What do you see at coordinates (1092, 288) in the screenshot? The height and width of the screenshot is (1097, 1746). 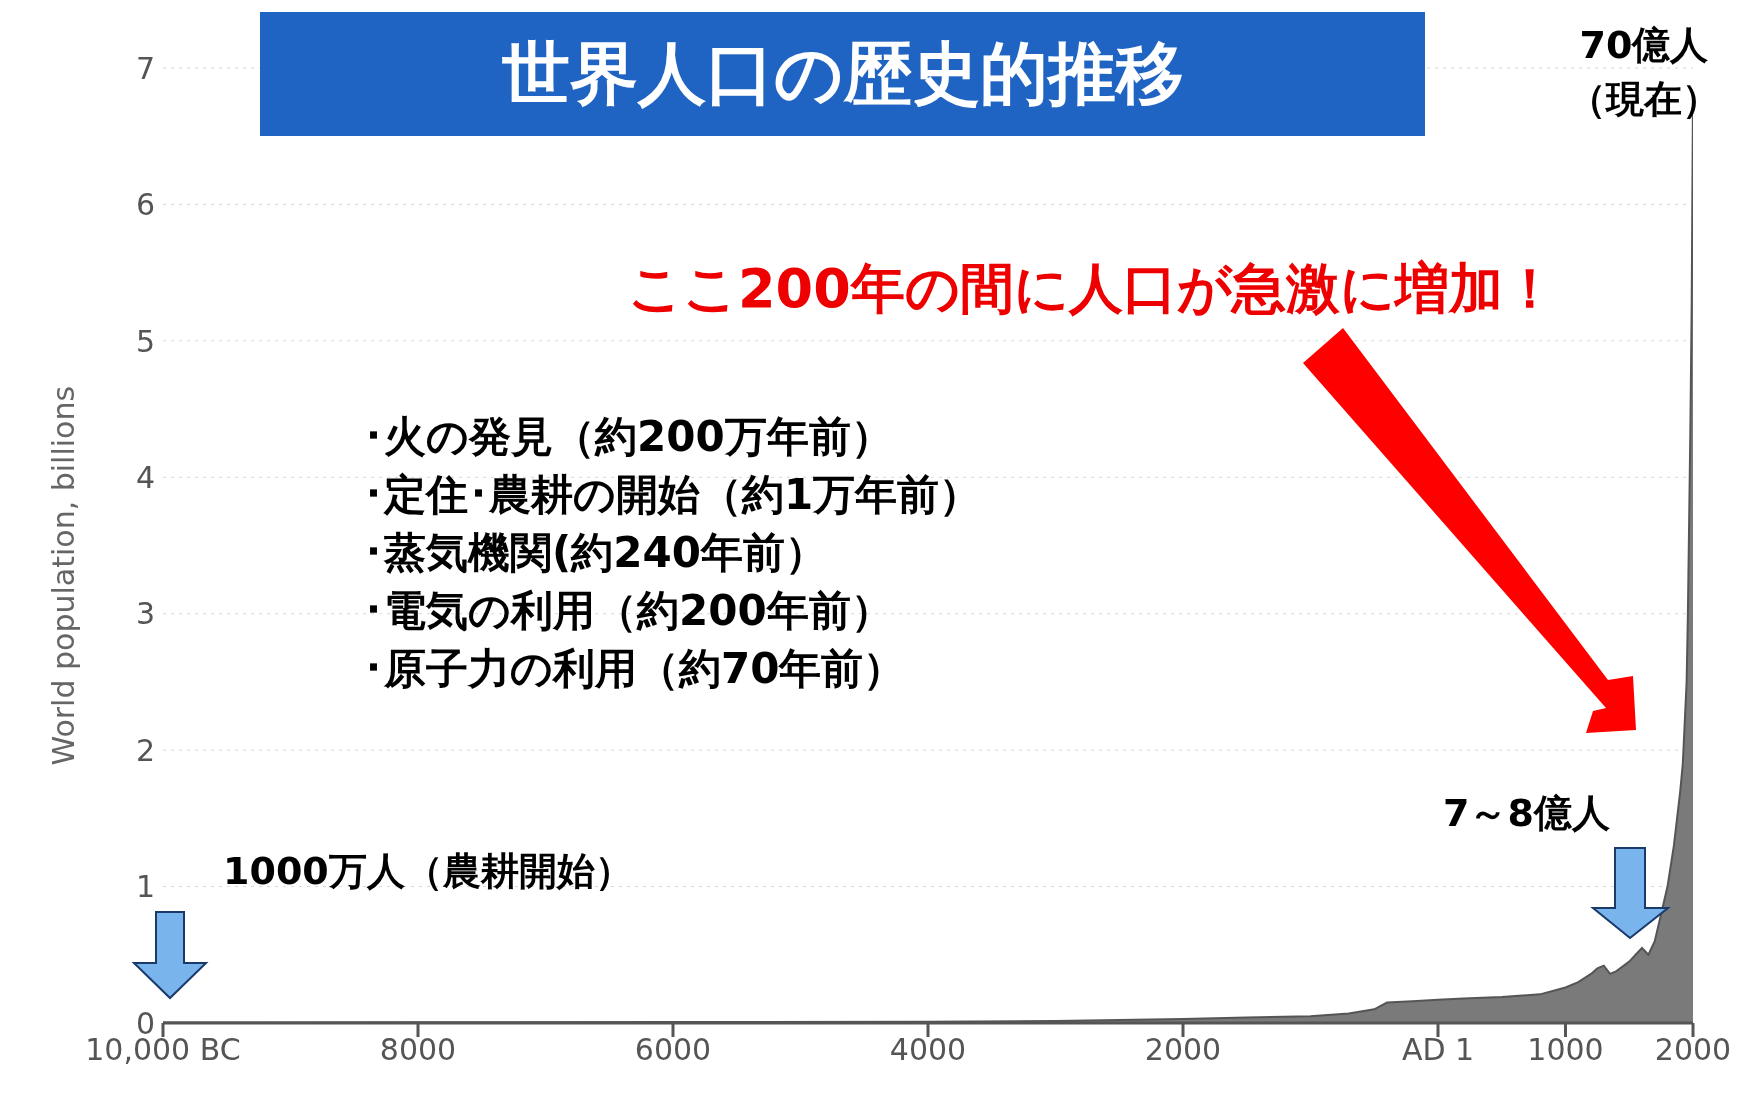 I see `annotation: ここ200年の間に人口が急激に増加！` at bounding box center [1092, 288].